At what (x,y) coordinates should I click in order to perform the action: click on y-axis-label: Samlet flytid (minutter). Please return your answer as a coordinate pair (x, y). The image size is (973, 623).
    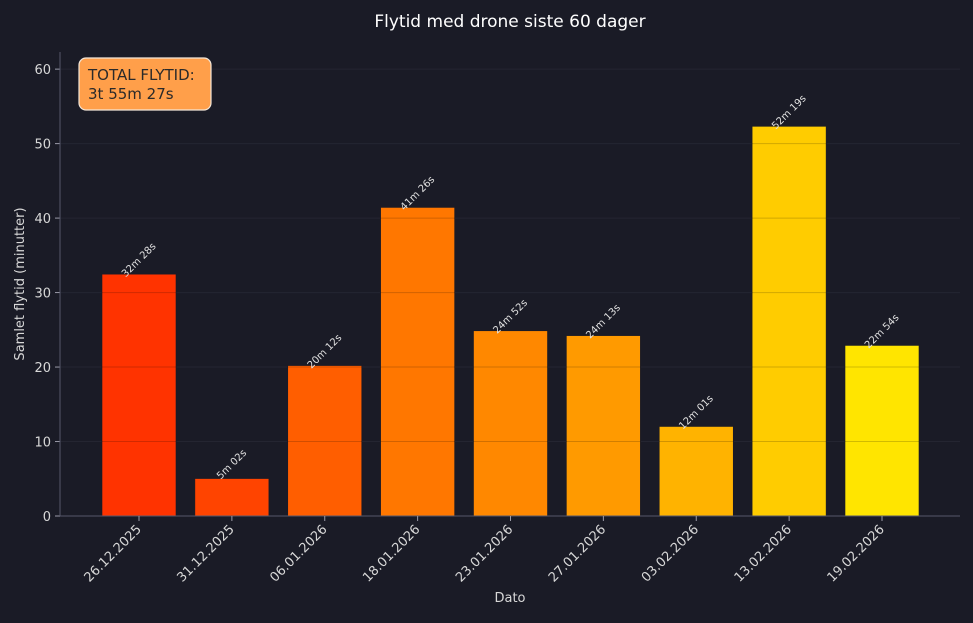
    Looking at the image, I should click on (20, 283).